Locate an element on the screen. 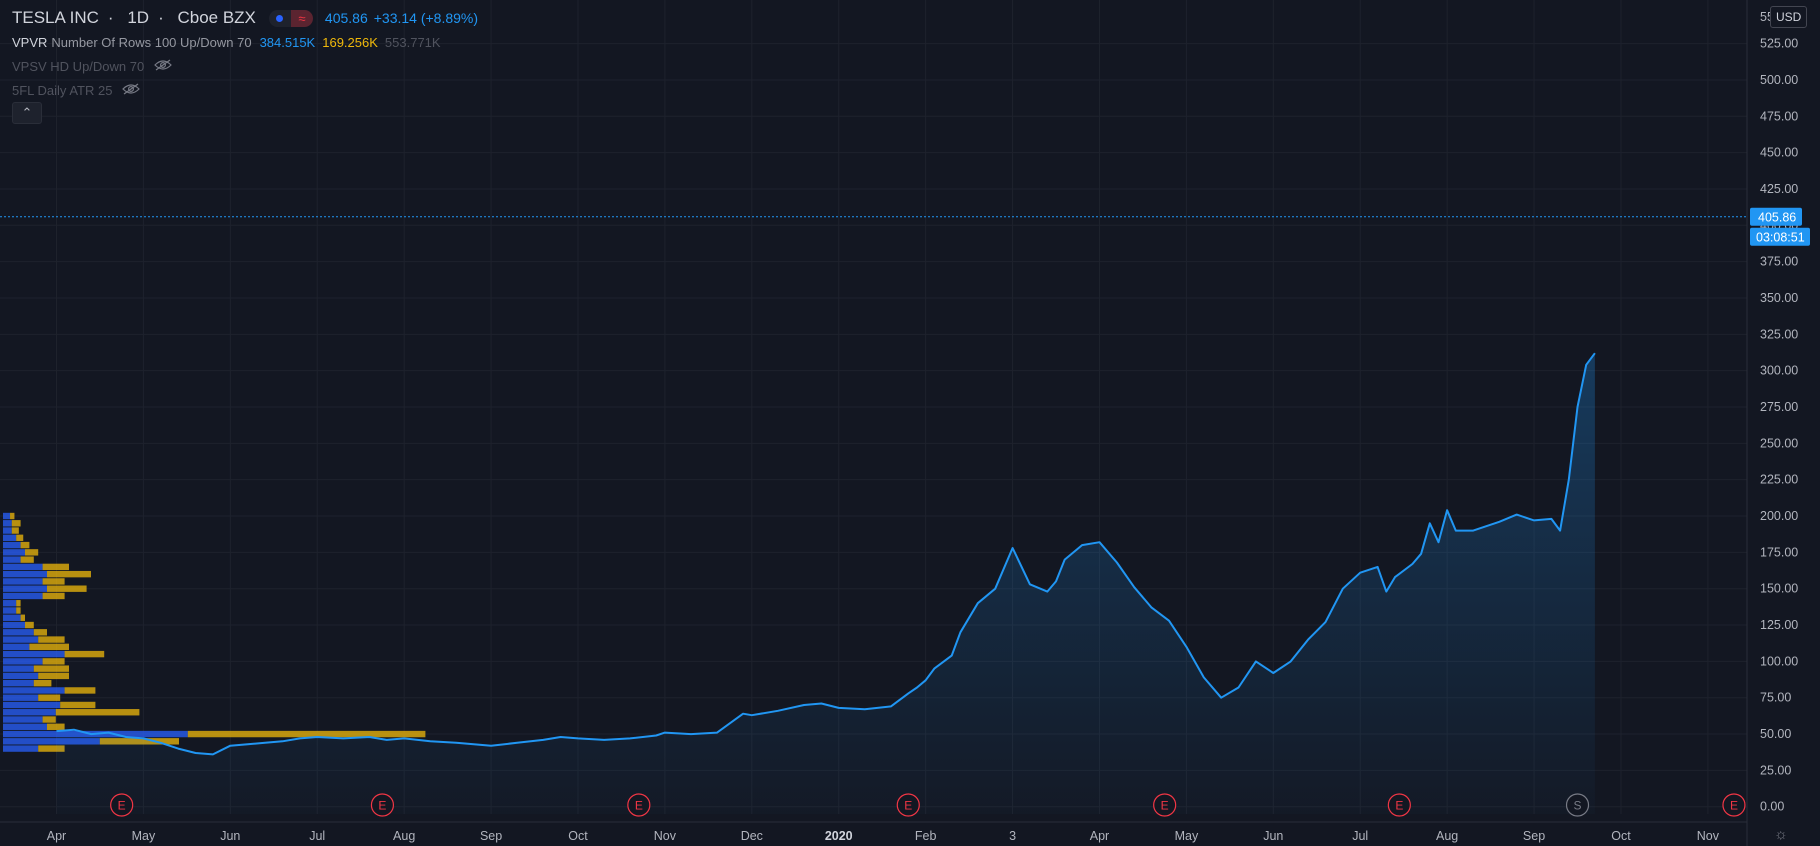 The height and width of the screenshot is (846, 1820). symbol-name: TESLA INC is located at coordinates (55, 17).